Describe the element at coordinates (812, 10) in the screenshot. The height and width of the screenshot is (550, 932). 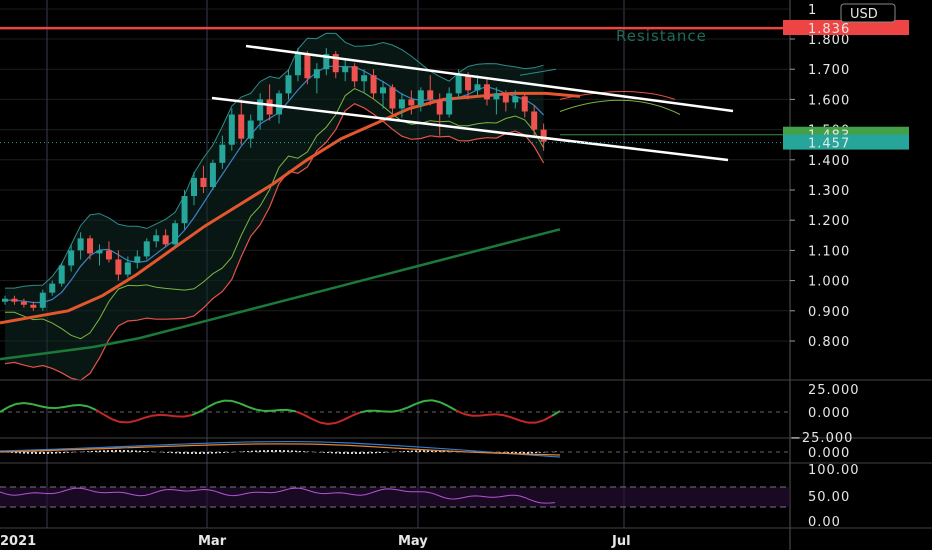
I see `y-tick-label-top: 1` at that location.